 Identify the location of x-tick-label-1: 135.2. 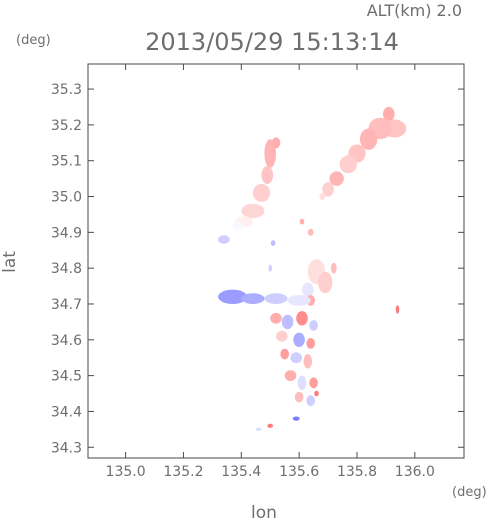
(183, 472).